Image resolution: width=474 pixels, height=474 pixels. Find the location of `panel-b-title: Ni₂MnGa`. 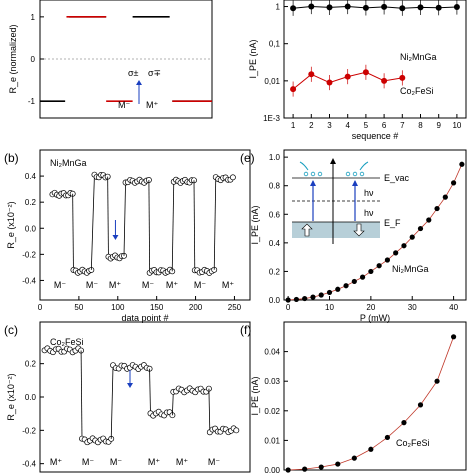

panel-b-title: Ni₂MnGa is located at coordinates (68, 163).